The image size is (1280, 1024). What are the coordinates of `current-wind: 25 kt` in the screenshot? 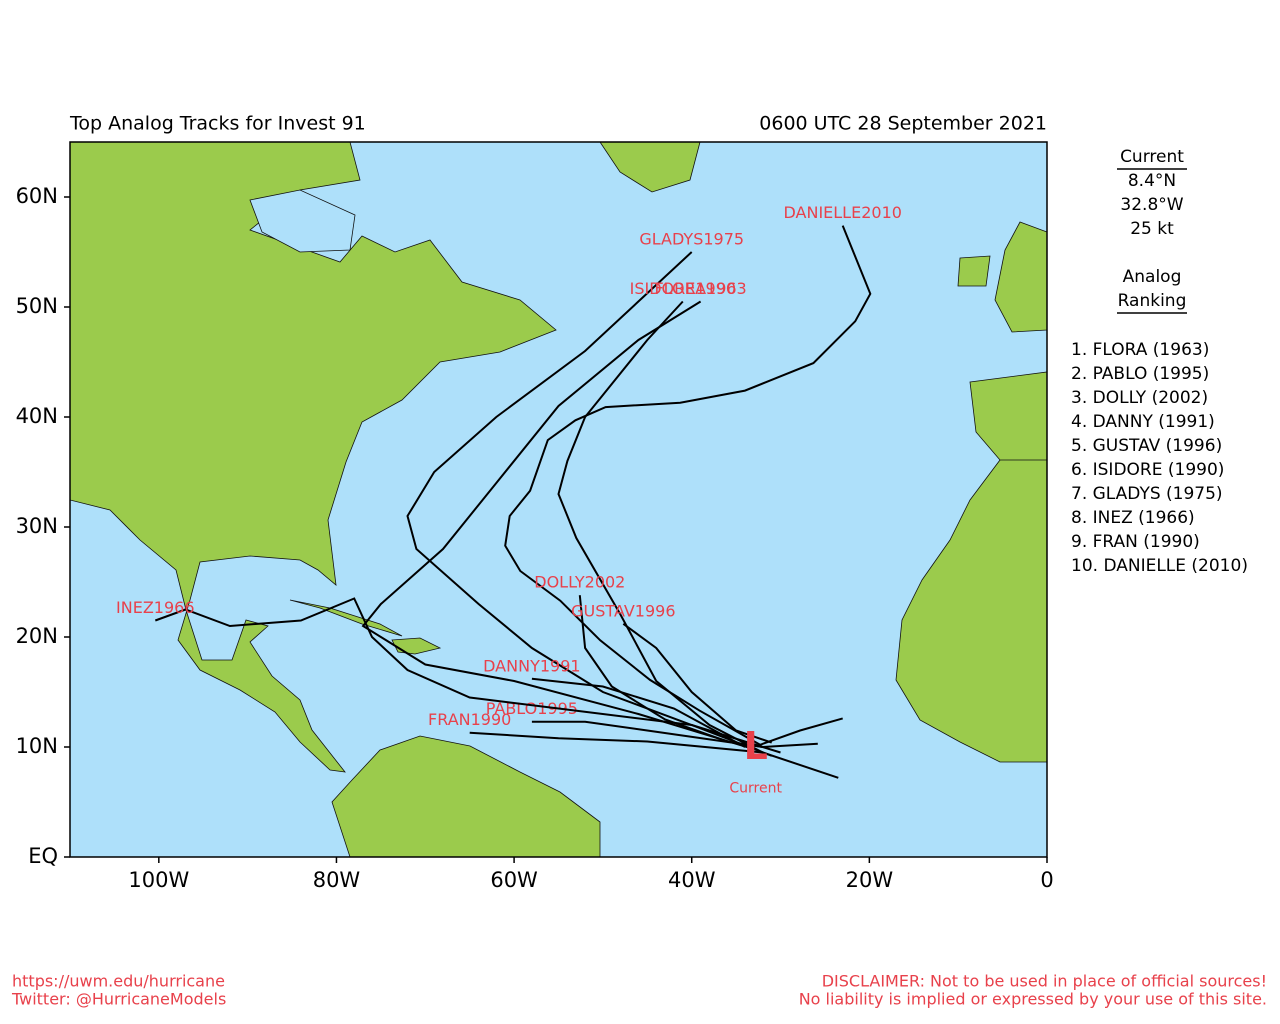 It's located at (1152, 229).